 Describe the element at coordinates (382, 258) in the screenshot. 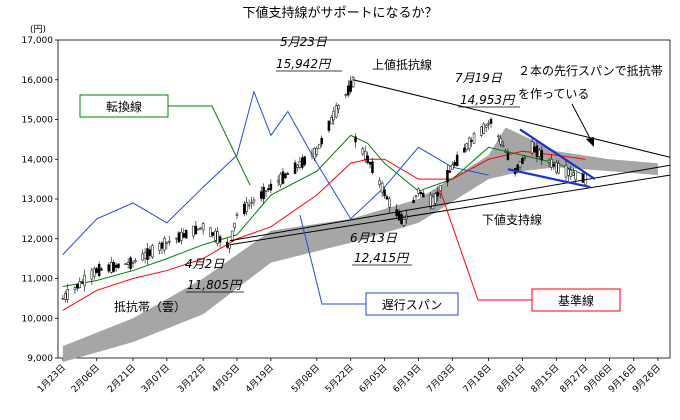

I see `jun13-price-label: 12,415円` at that location.